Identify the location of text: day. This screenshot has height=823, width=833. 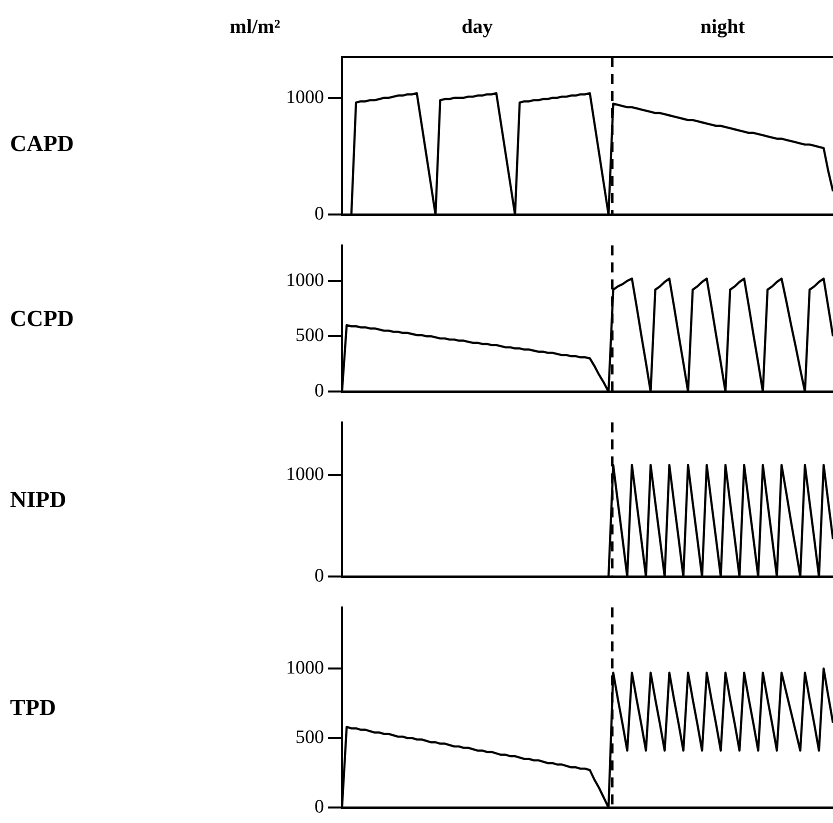
(477, 27).